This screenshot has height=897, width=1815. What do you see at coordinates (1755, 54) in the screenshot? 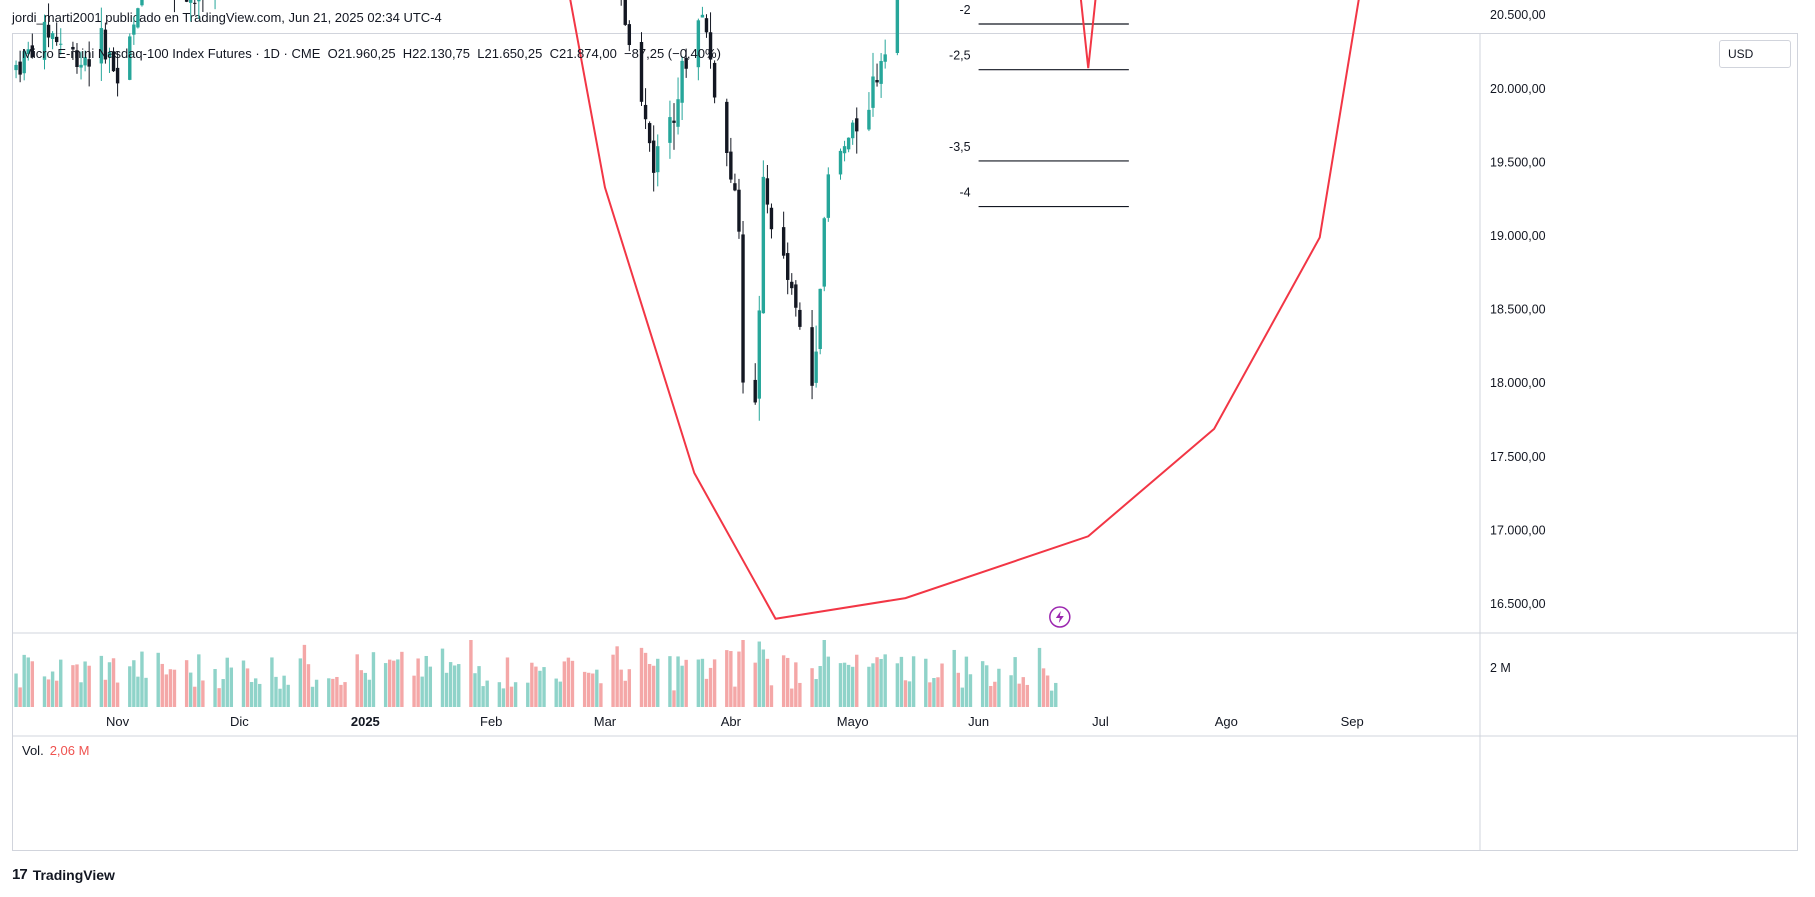
I see `currency-selector: USD` at bounding box center [1755, 54].